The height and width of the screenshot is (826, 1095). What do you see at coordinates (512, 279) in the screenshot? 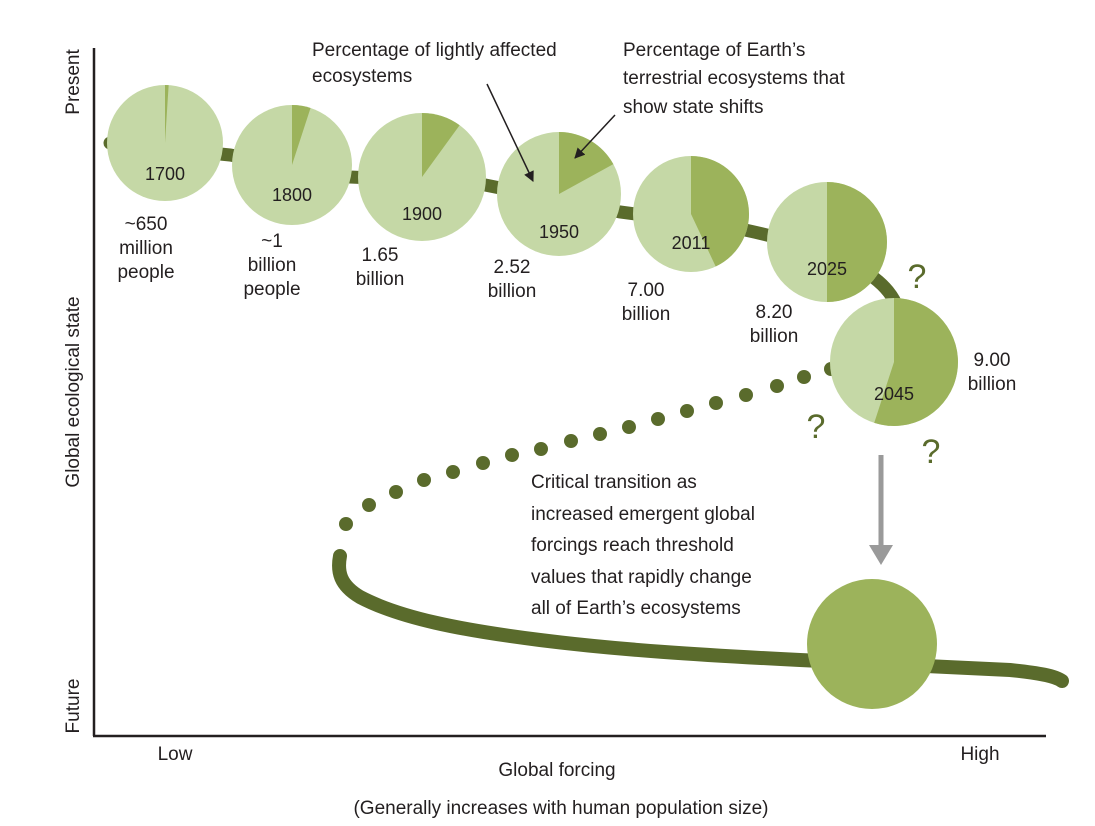
I see `population-label-1950: 2.52 billion` at bounding box center [512, 279].